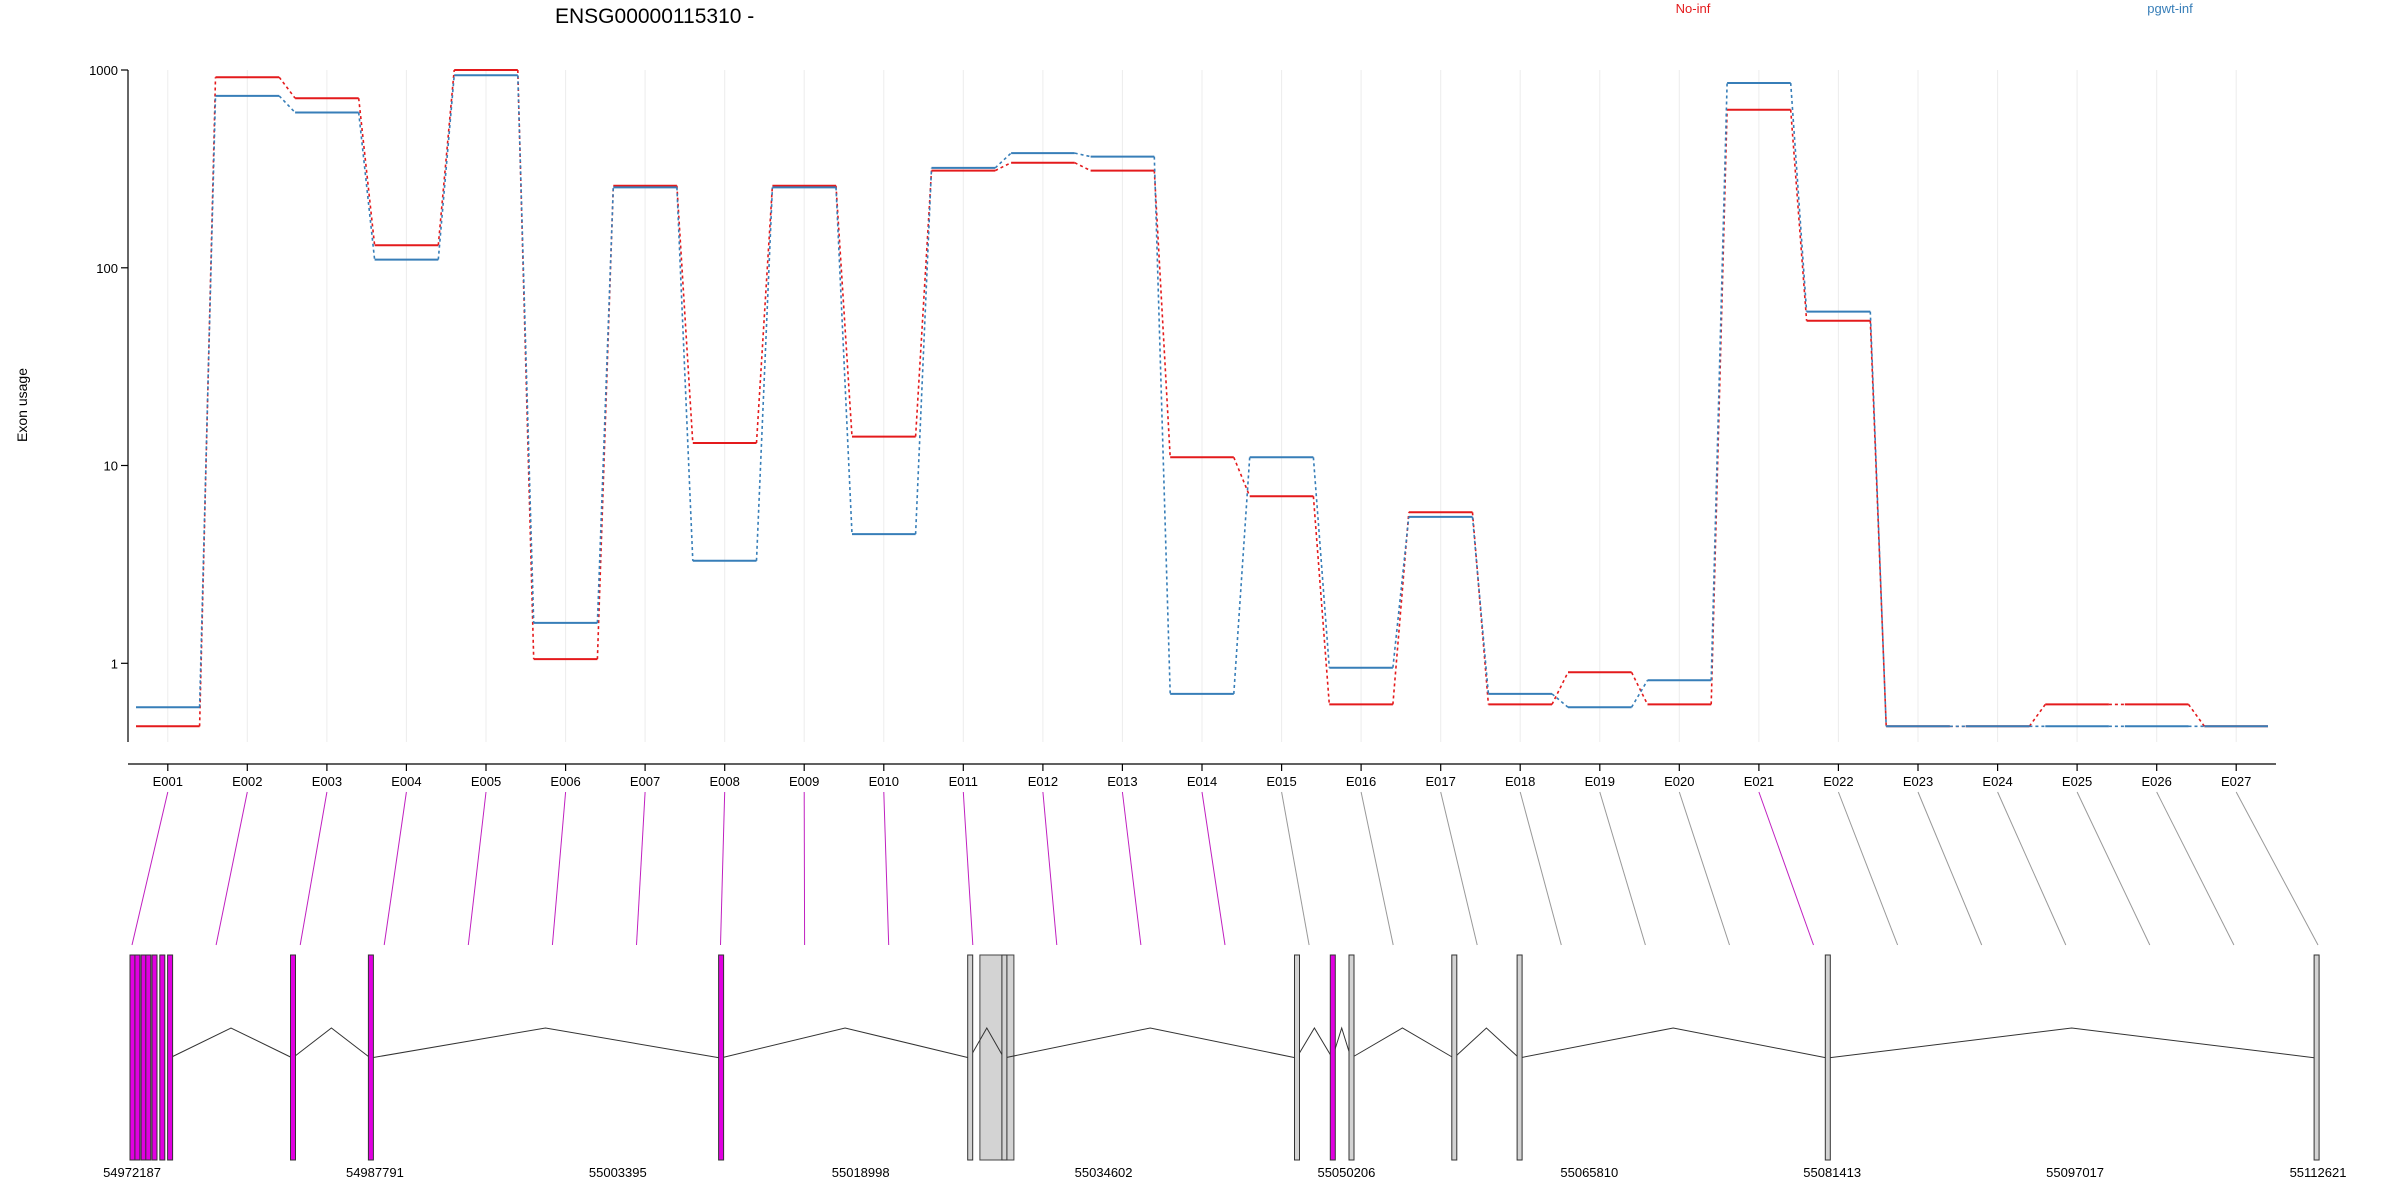 The width and height of the screenshot is (2400, 1200). I want to click on x-tick-label: E010, so click(884, 781).